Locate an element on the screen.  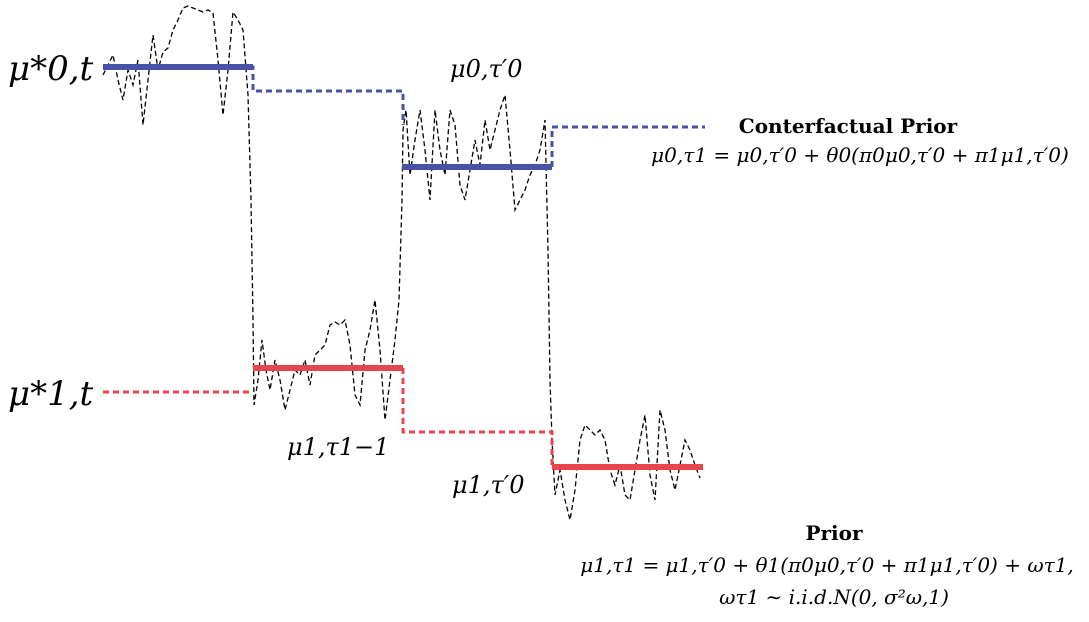
mu1-tau1-minus-1-label: μ1,τ1−1 is located at coordinates (338, 447).